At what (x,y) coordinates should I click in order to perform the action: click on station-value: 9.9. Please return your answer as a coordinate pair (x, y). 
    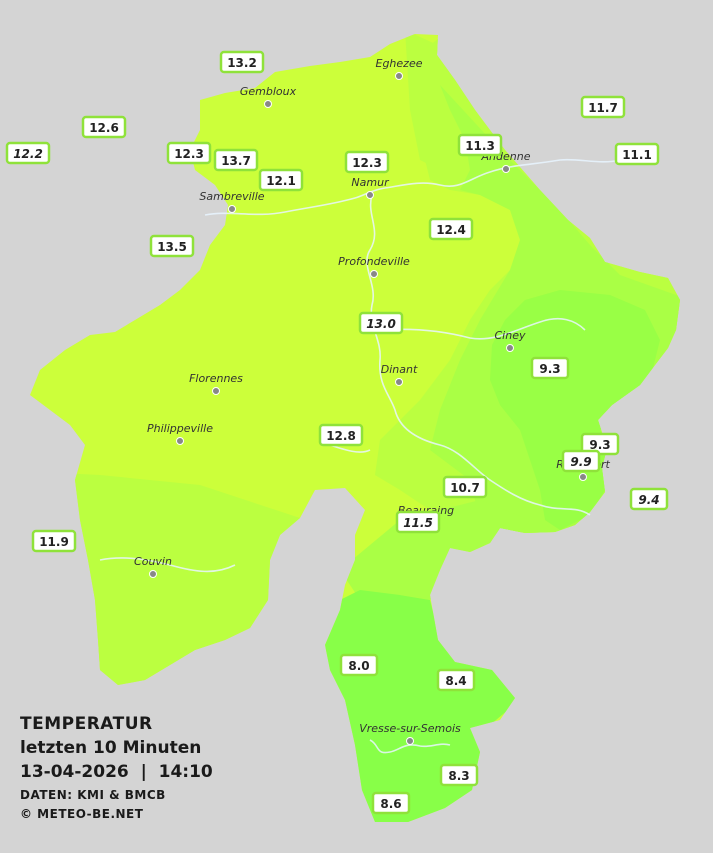
    Looking at the image, I should click on (580, 462).